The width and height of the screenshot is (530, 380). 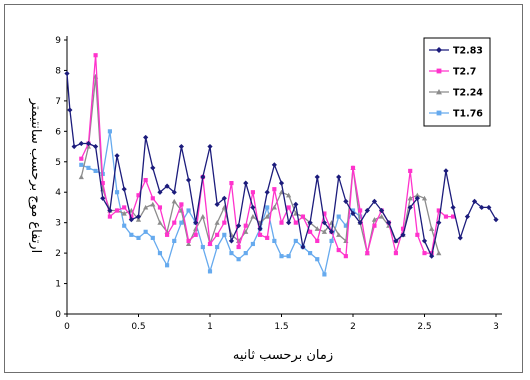 What do you see at coordinates (58, 315) in the screenshot?
I see `y-tick-label: 0` at bounding box center [58, 315].